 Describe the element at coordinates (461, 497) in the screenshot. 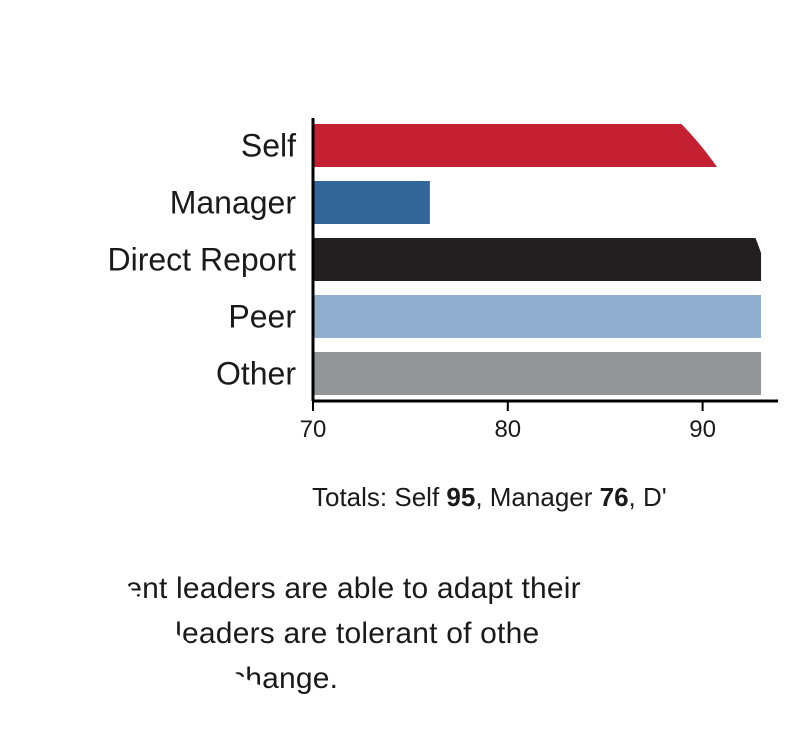

I see `totals-self-value: 95` at that location.